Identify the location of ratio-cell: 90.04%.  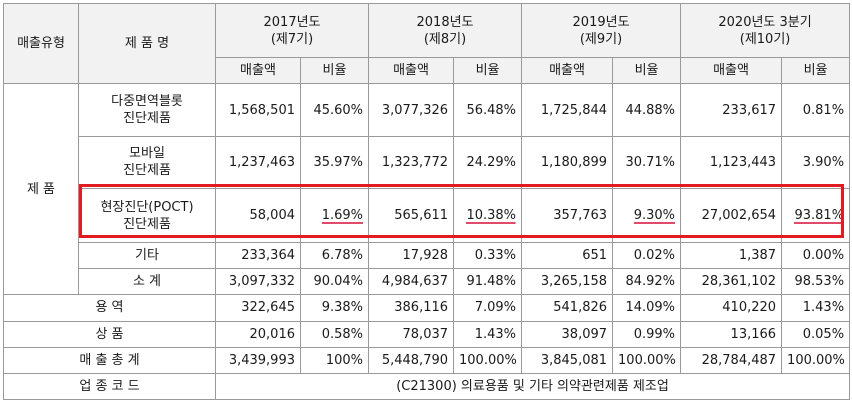
(334, 282).